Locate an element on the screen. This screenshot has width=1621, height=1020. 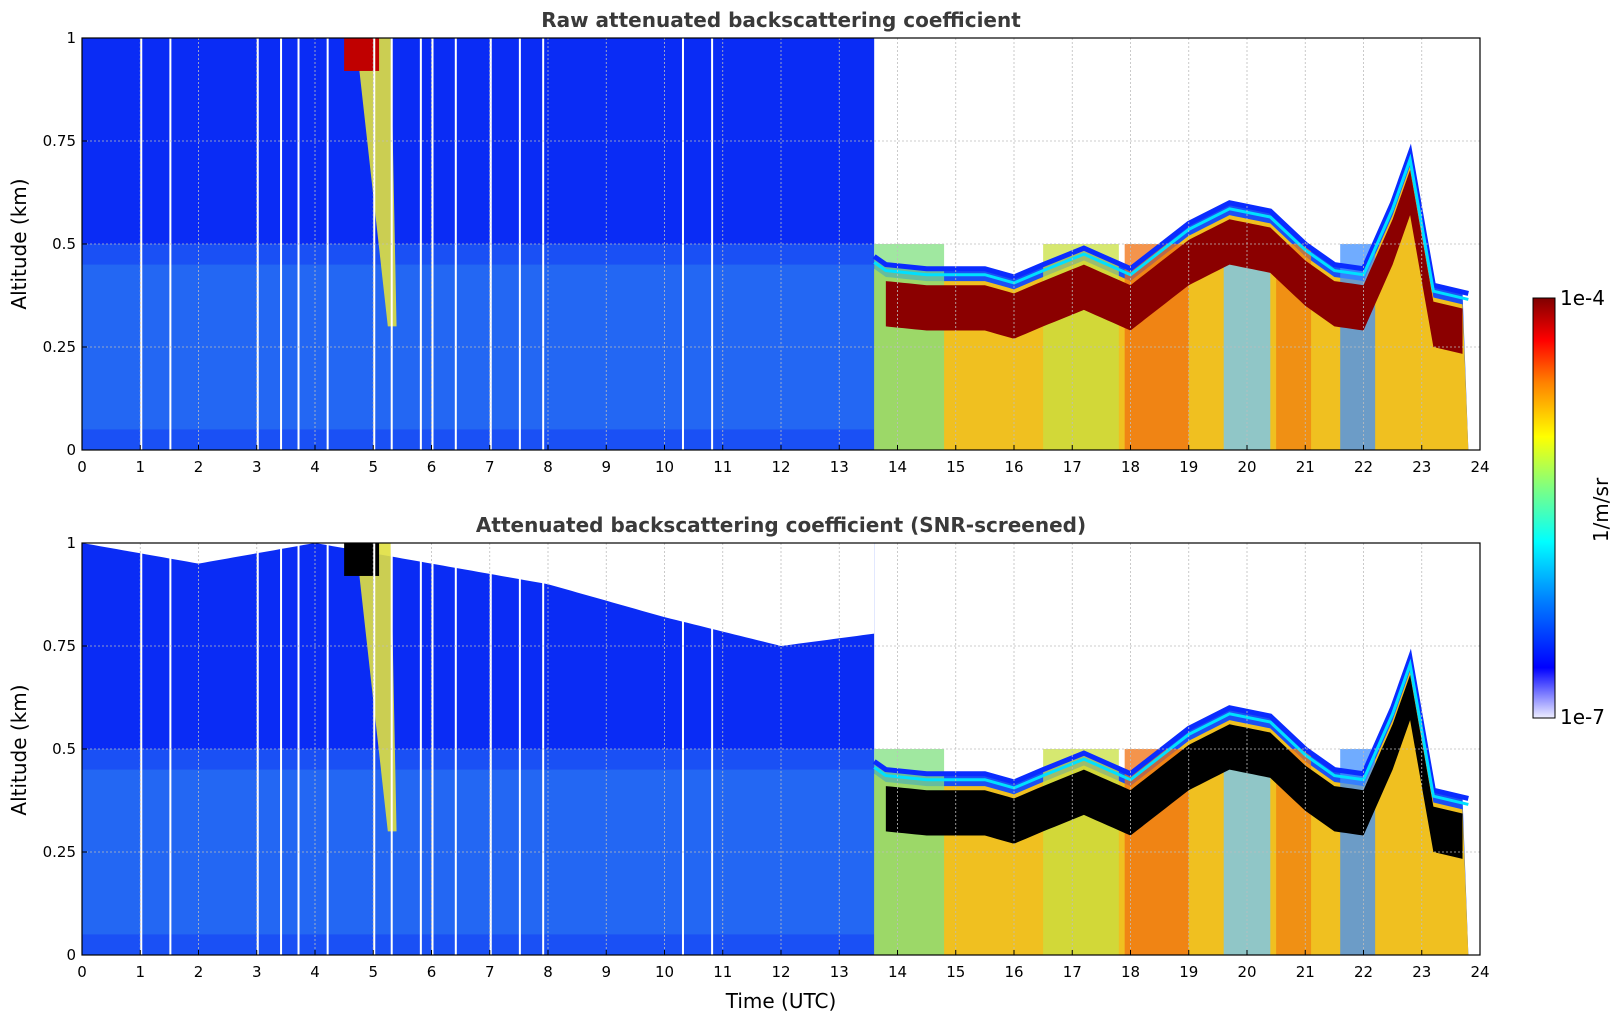
screened-region is located at coordinates (478, 594).